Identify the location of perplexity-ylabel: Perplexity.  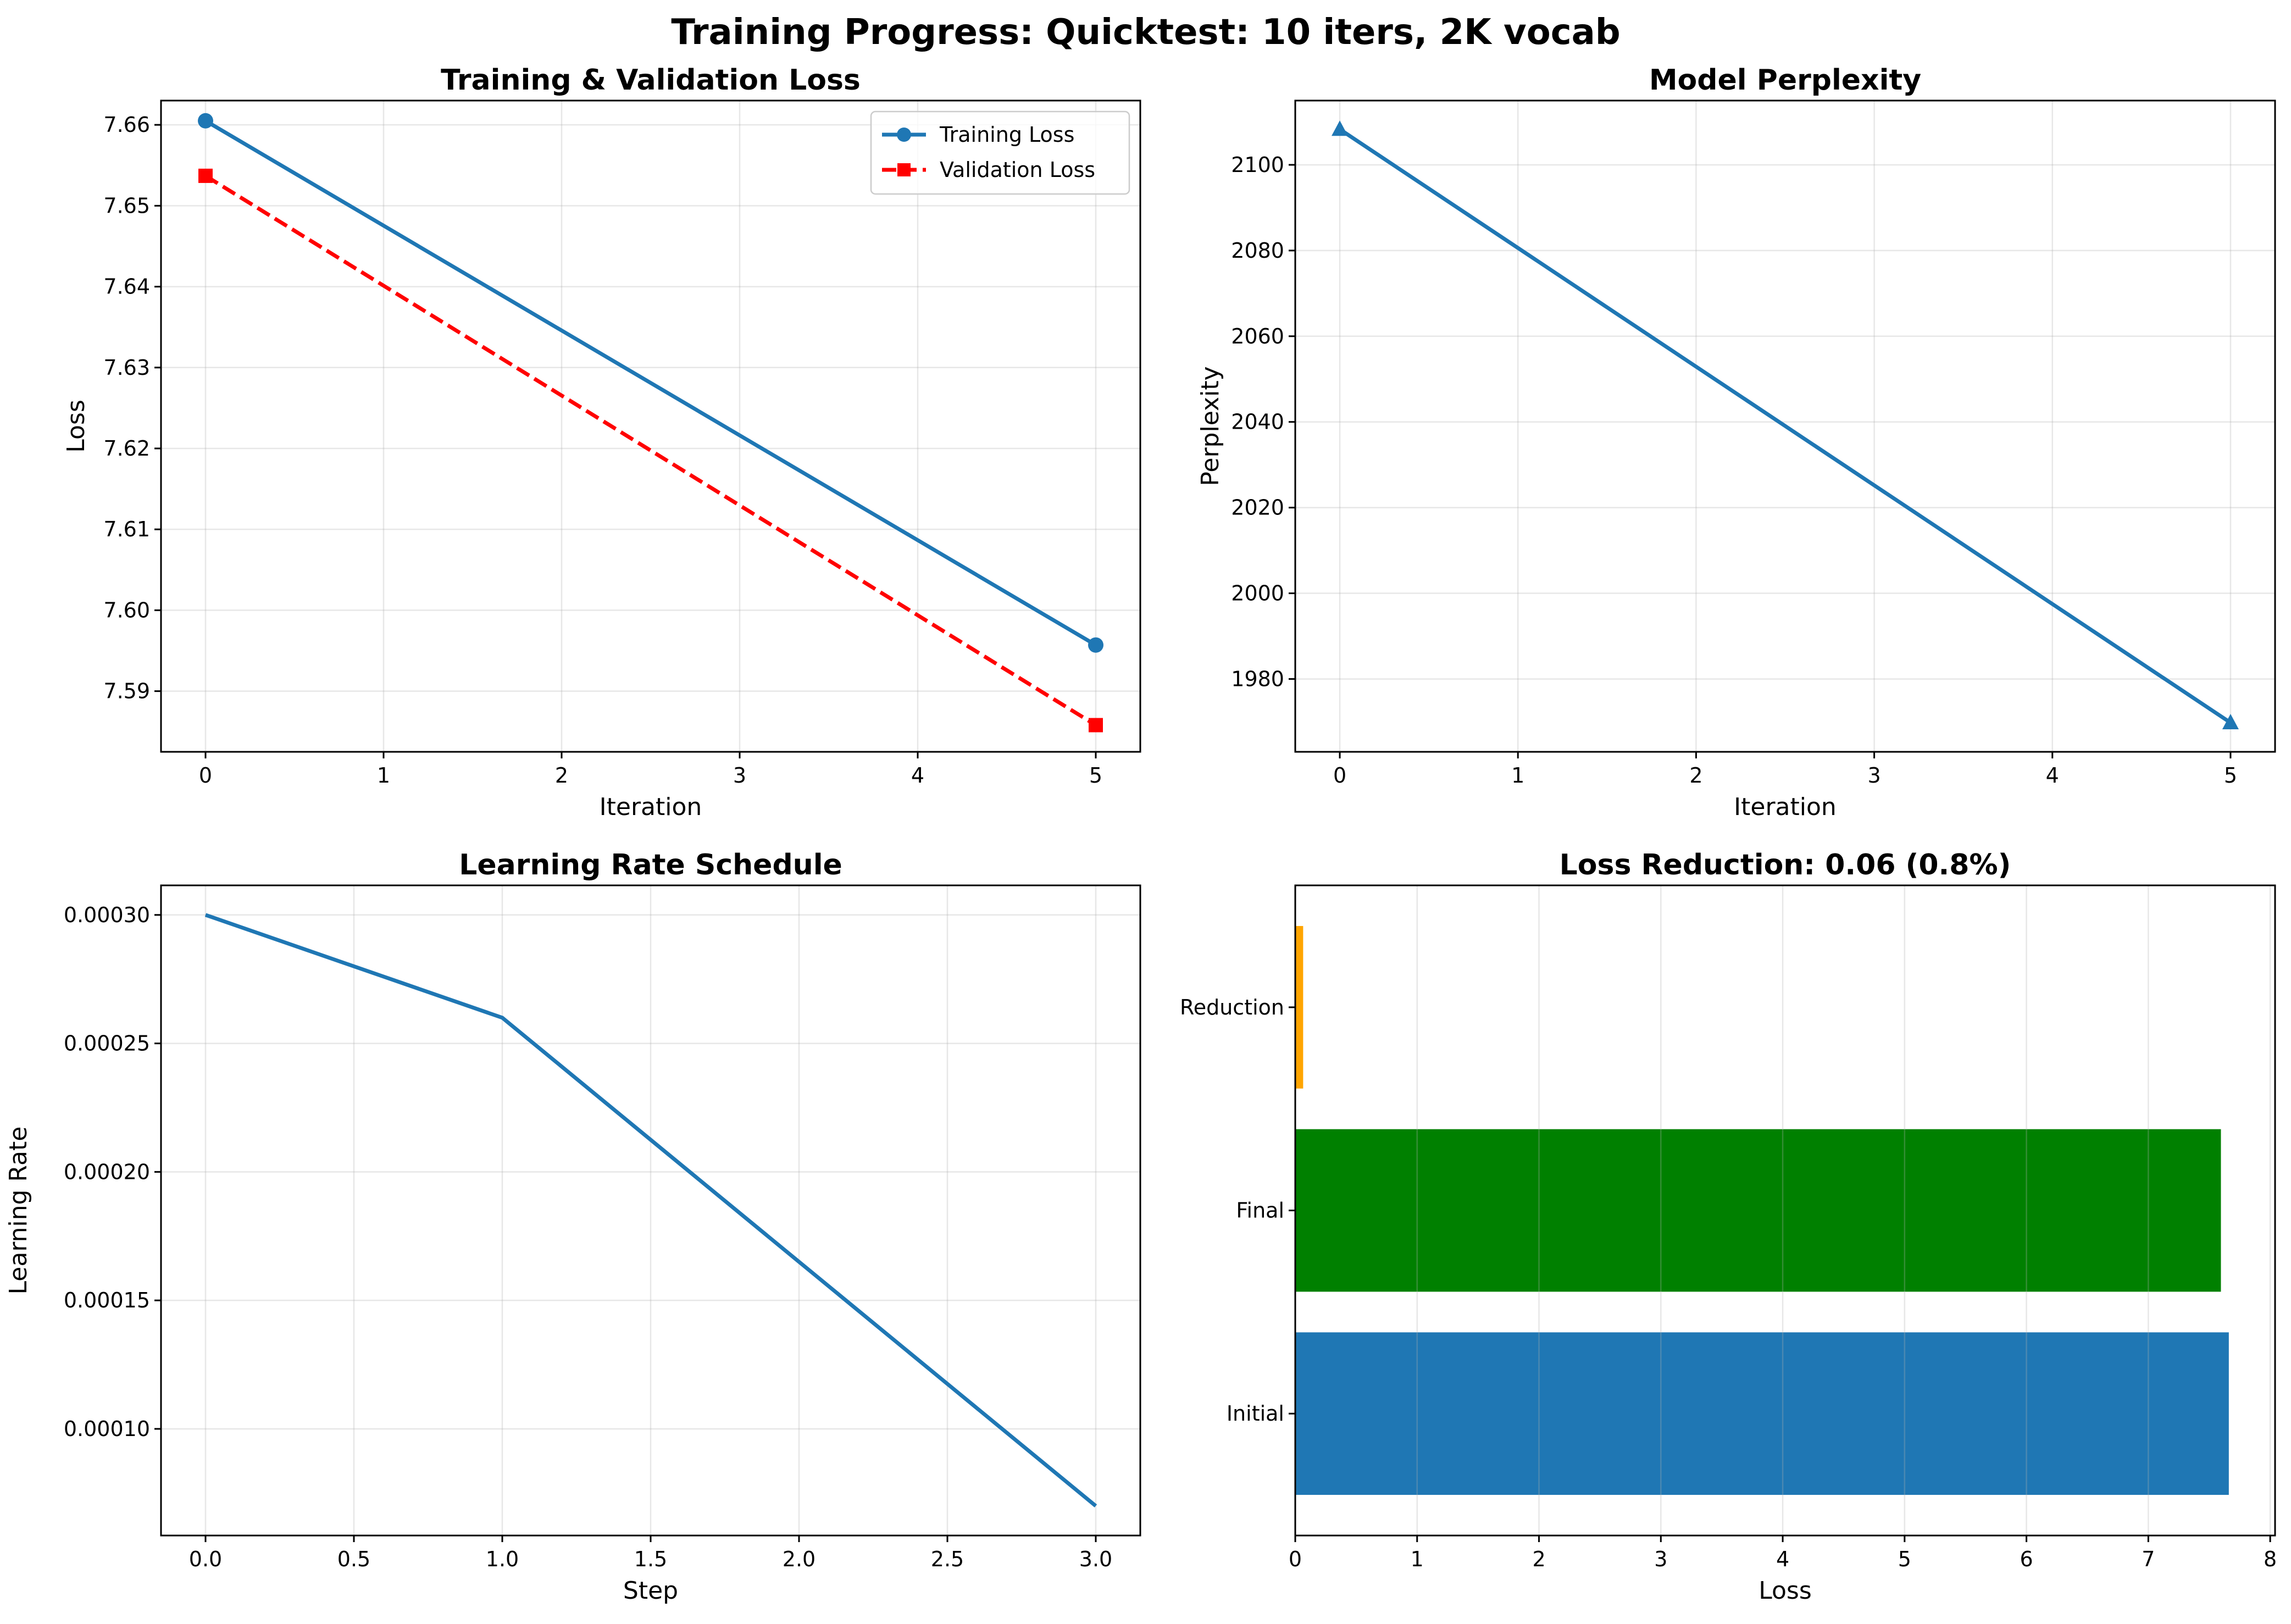
(1210, 426).